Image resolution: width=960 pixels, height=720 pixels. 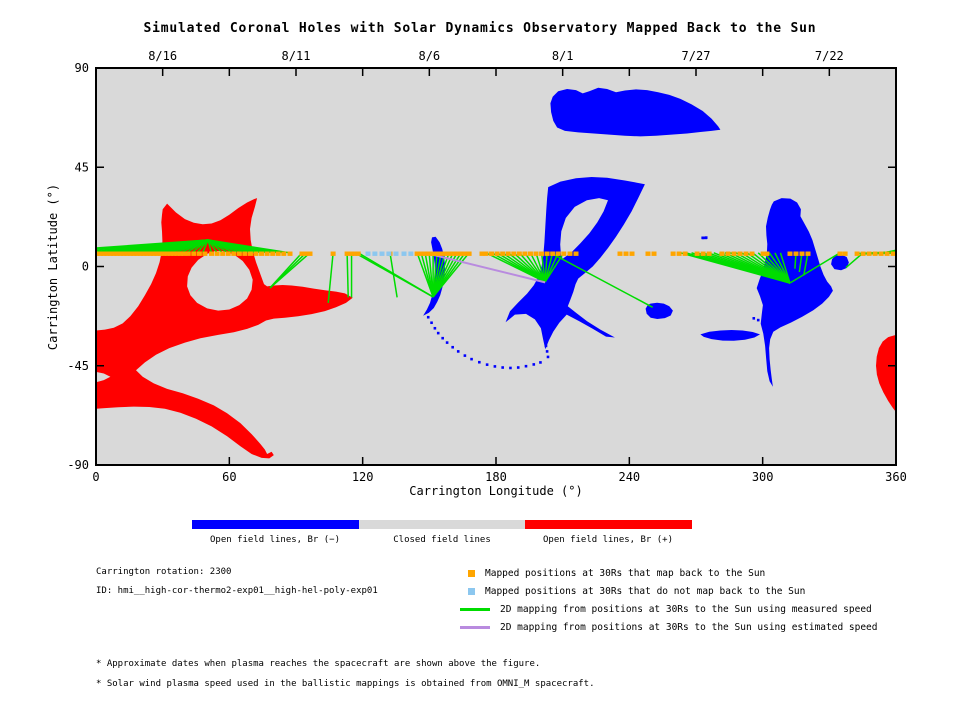 What do you see at coordinates (442, 540) in the screenshot?
I see `colorbar-label-closed: Closed field lines` at bounding box center [442, 540].